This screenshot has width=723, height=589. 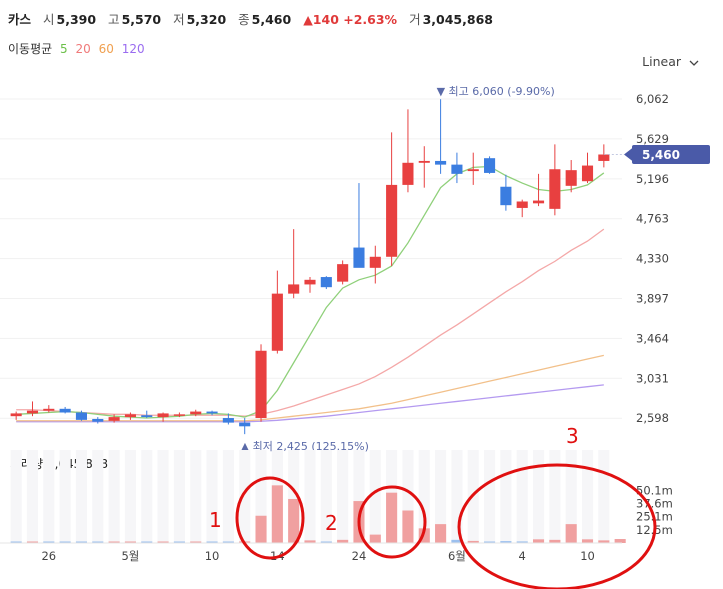 What do you see at coordinates (20, 19) in the screenshot?
I see `stock-name: 카스` at bounding box center [20, 19].